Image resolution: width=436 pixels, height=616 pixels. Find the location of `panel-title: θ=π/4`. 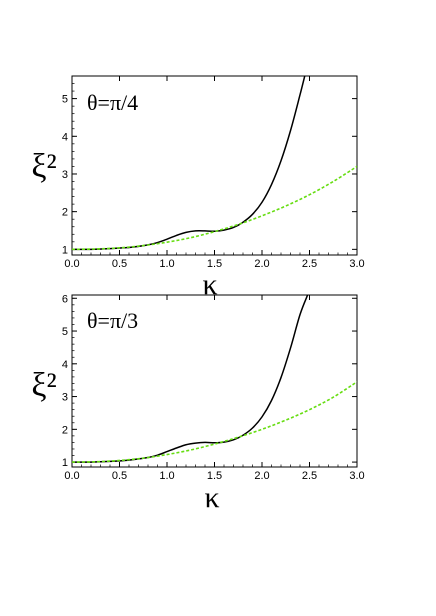

panel-title: θ=π/4 is located at coordinates (112, 102).